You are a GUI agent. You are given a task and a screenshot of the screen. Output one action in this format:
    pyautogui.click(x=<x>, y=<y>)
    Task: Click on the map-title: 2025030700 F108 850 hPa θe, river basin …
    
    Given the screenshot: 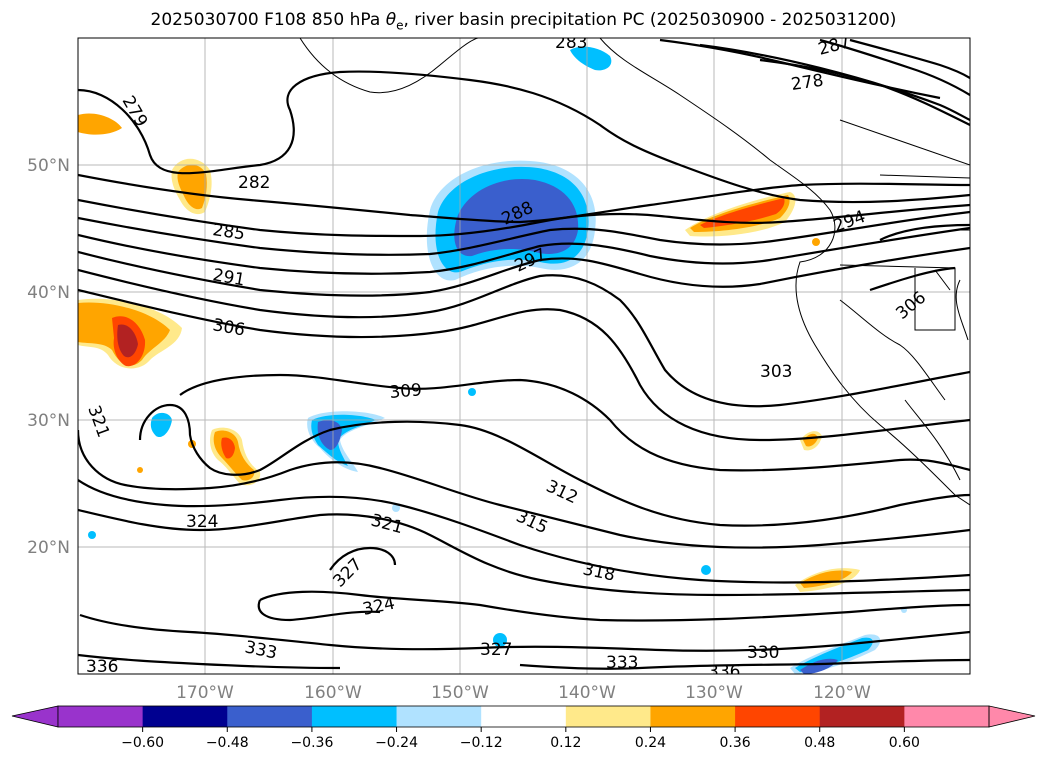 What is the action you would take?
    pyautogui.click(x=523, y=21)
    